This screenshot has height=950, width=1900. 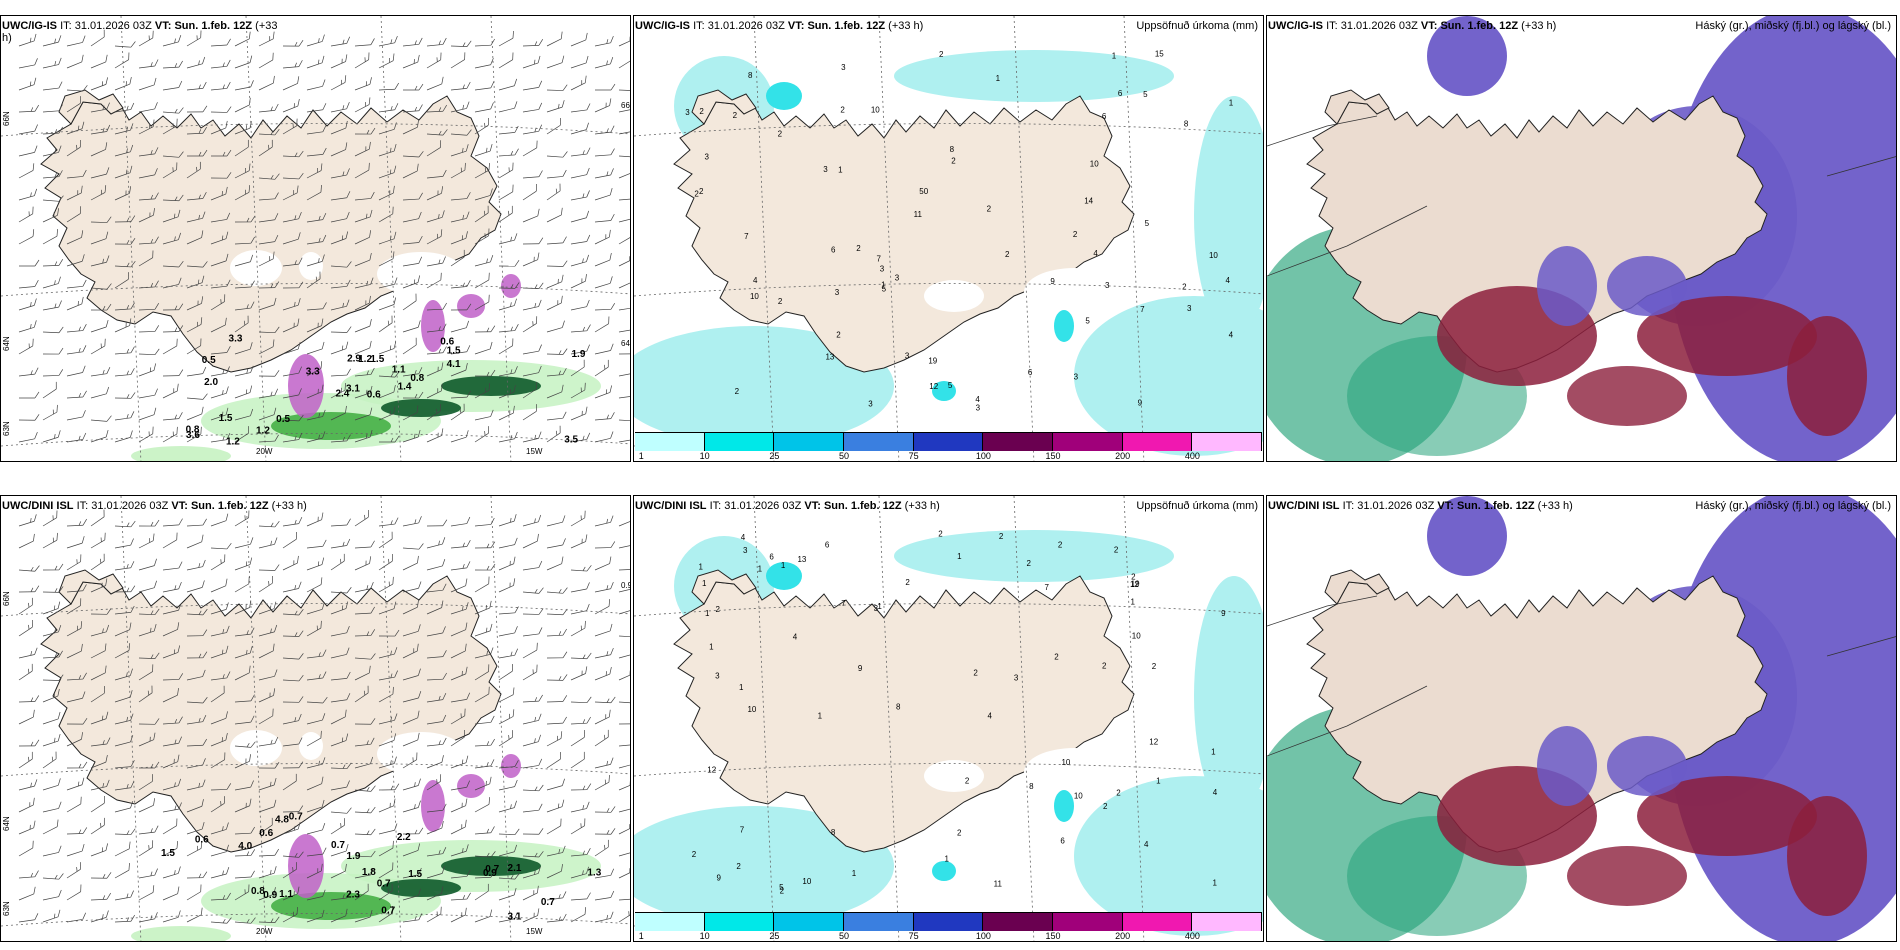 I want to click on value-label: 3, so click(x=876, y=608).